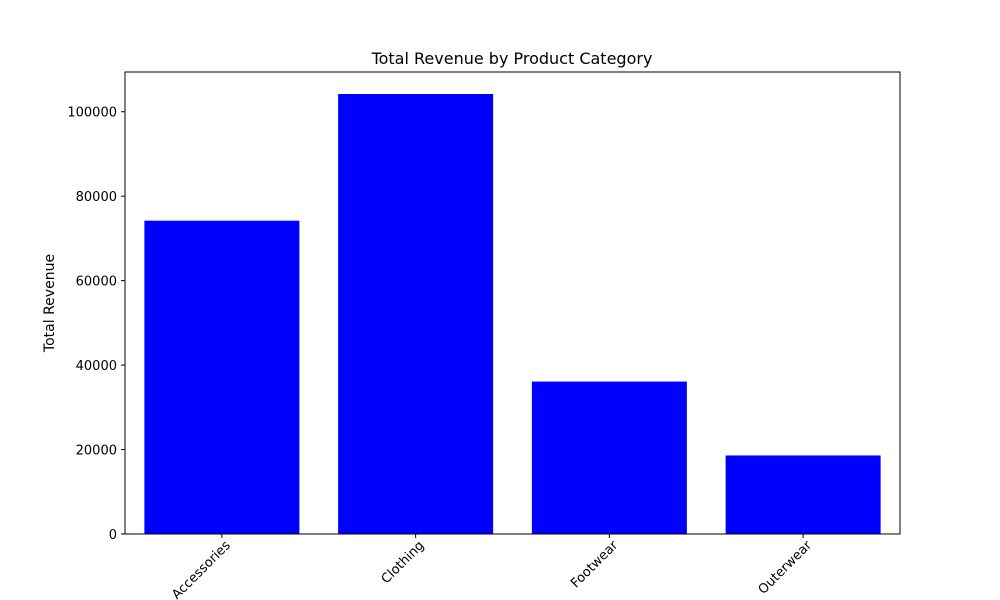  Describe the element at coordinates (50, 303) in the screenshot. I see `y-axis-label: Total Revenue` at that location.